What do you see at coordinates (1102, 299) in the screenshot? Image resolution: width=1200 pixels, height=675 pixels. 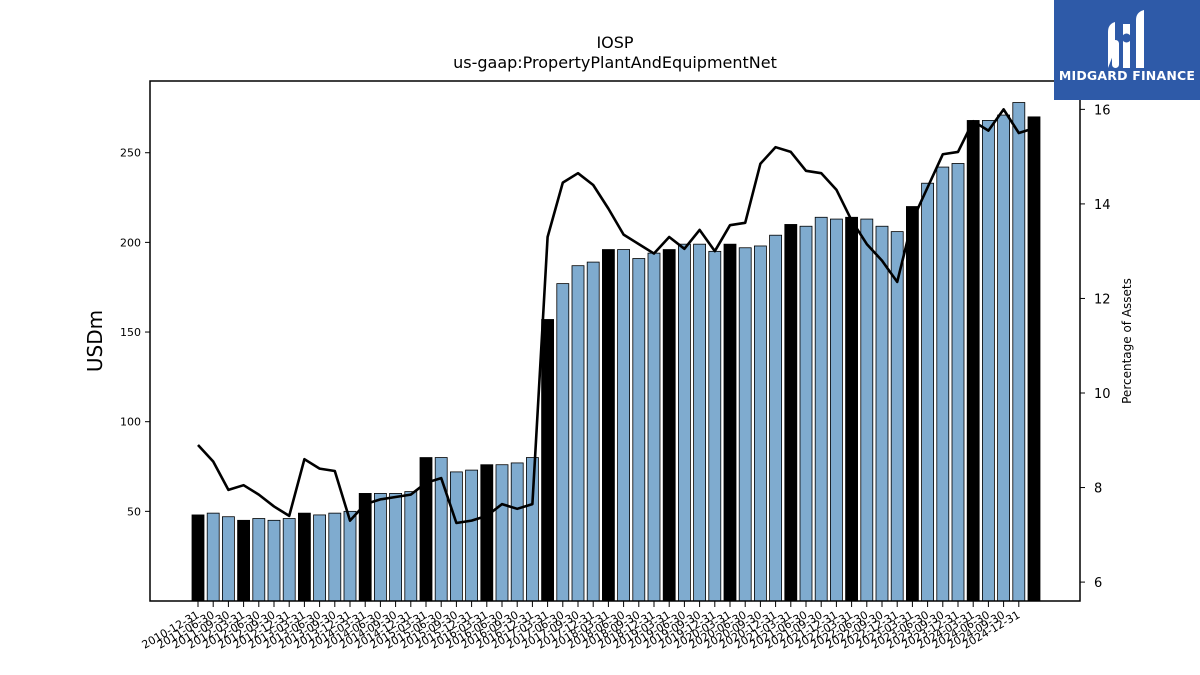 I see `y2-tick-label: 12` at bounding box center [1102, 299].